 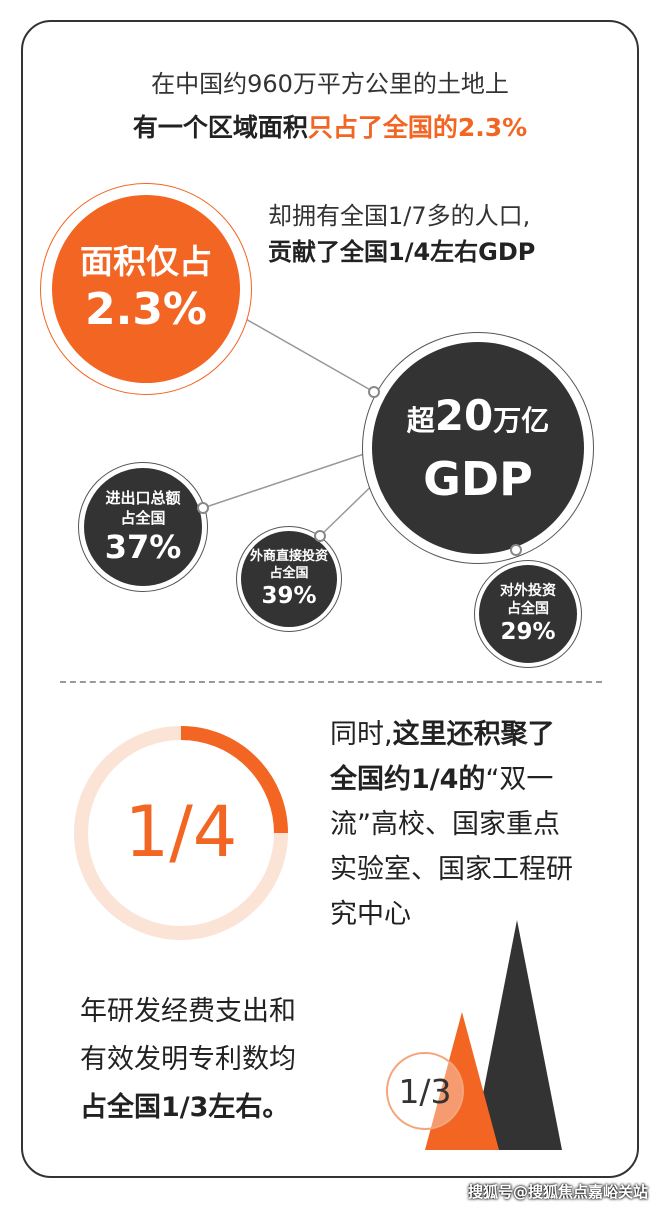 I want to click on gdp-circle-ring: 超20万亿 GDP, so click(x=478, y=448).